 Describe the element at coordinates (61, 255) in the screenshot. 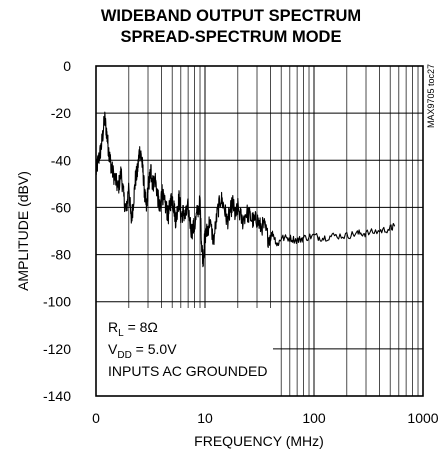

I see `y-tick-label: -80` at that location.